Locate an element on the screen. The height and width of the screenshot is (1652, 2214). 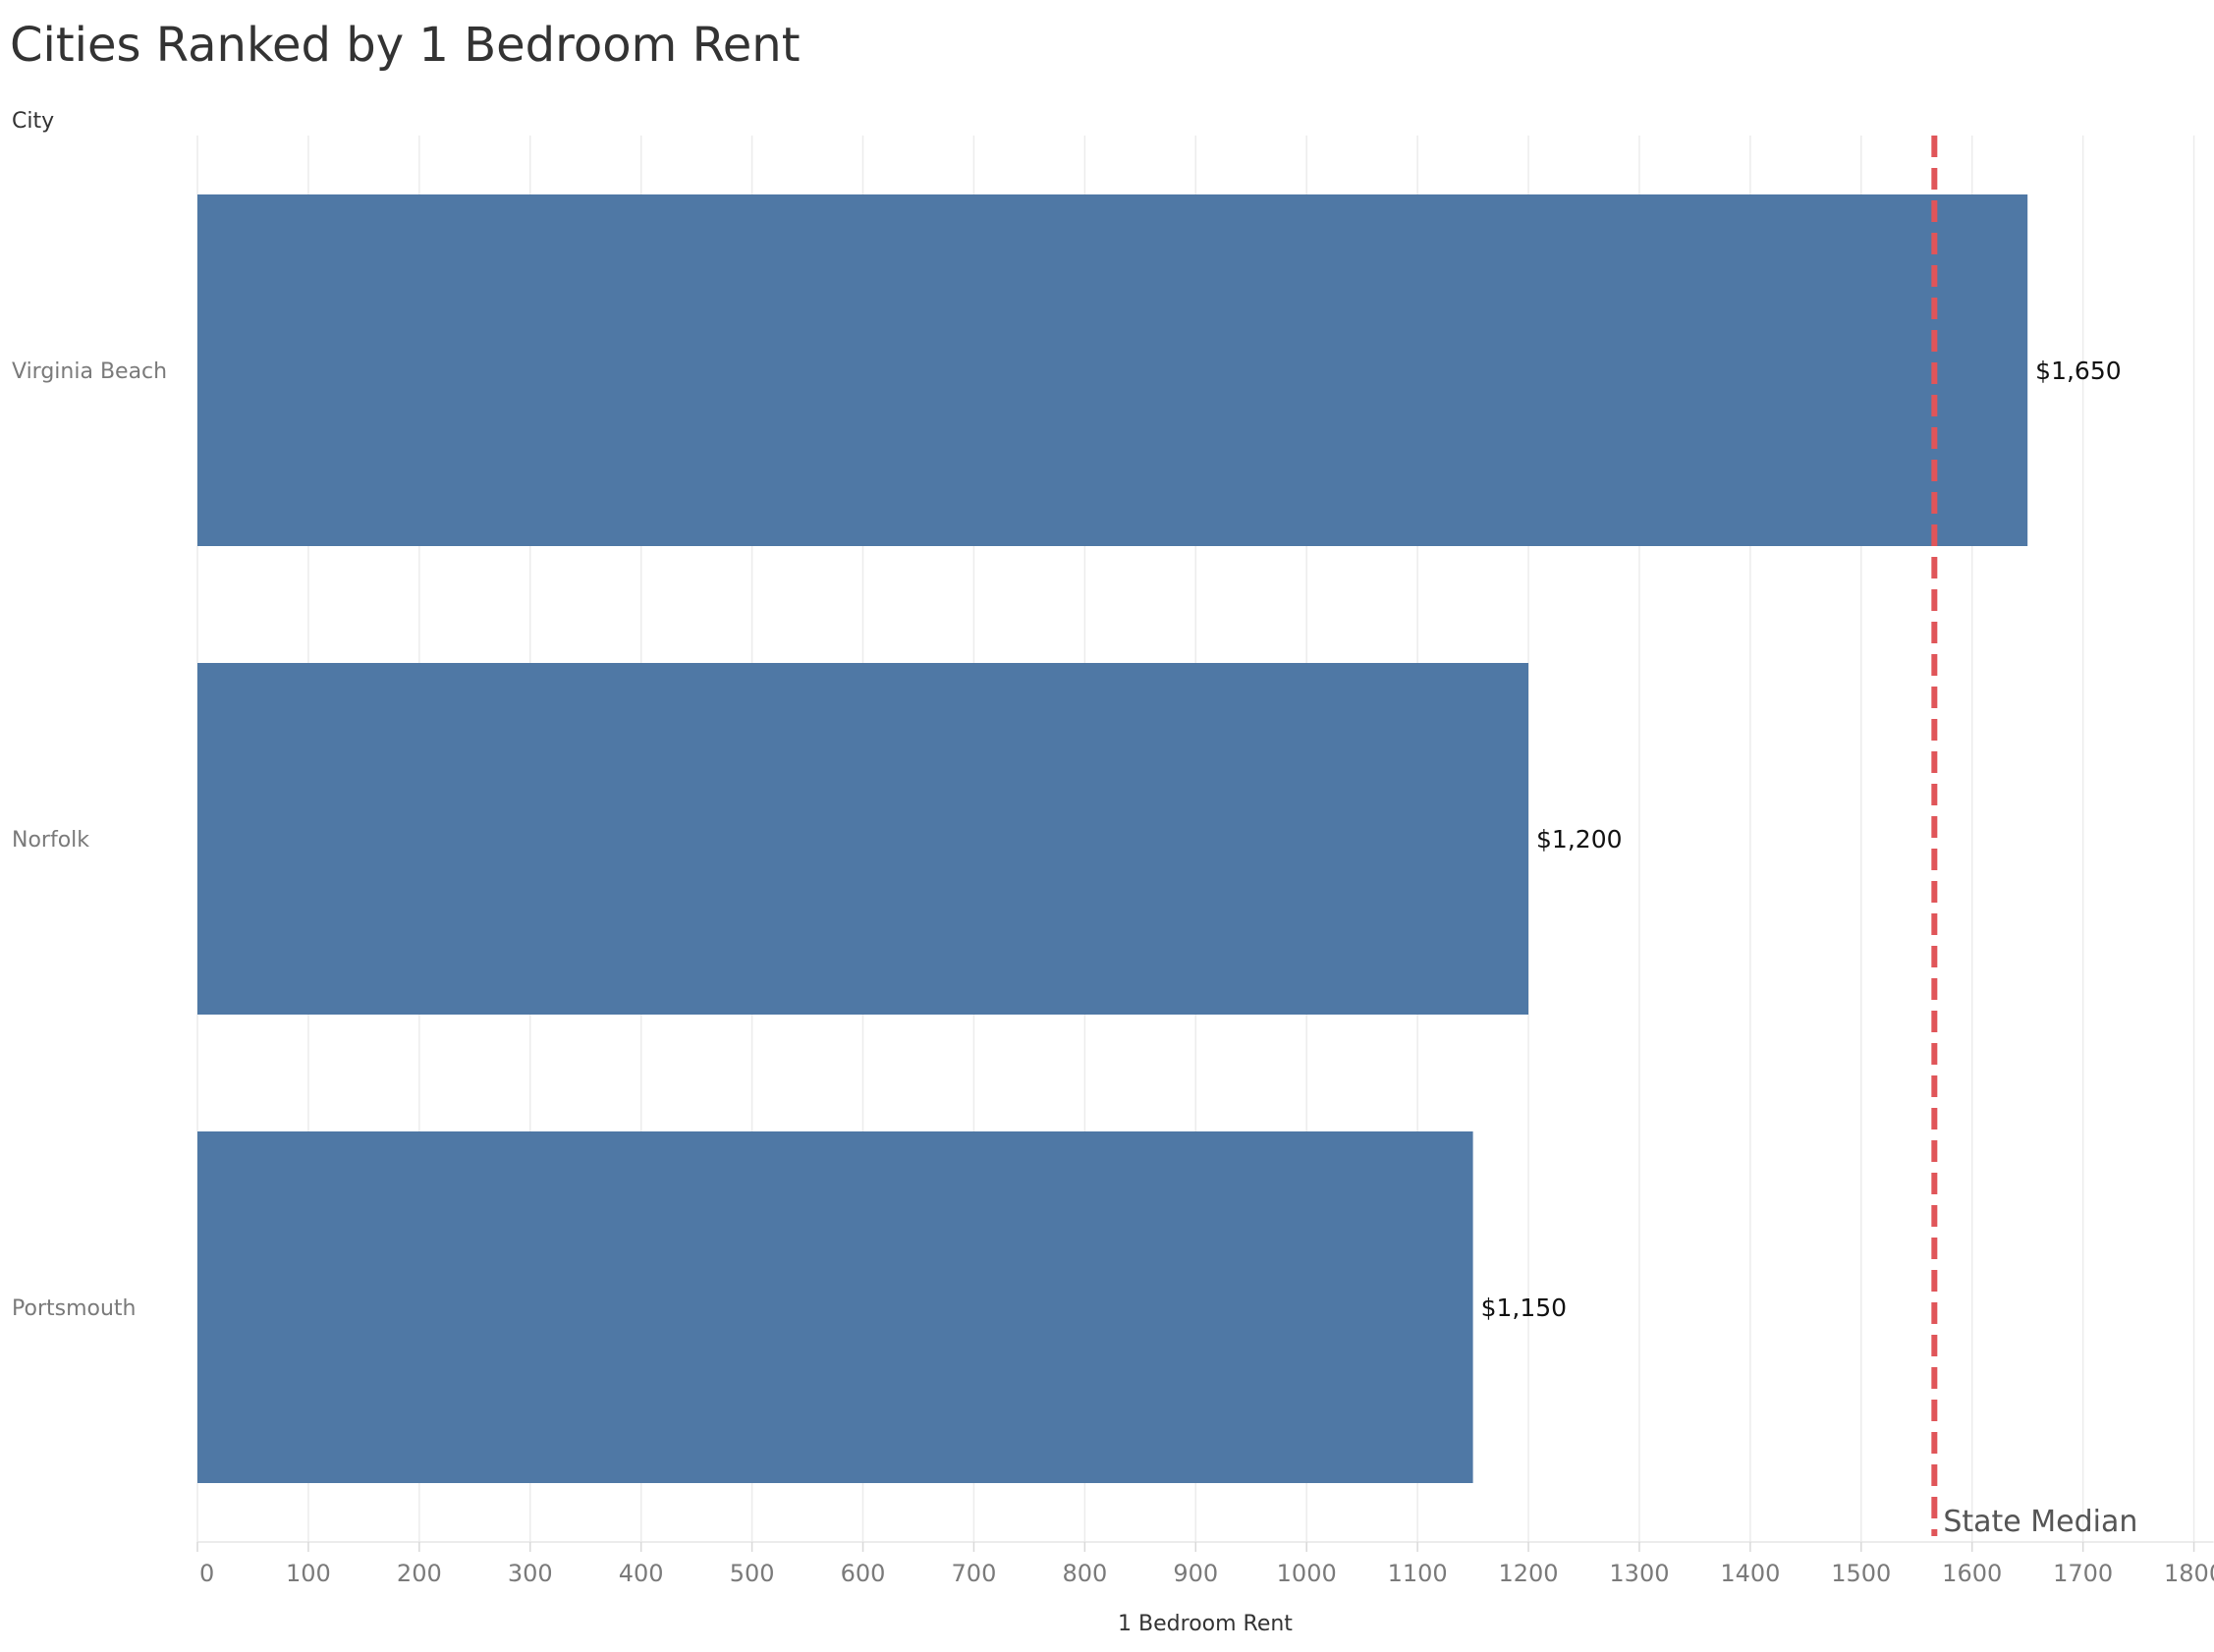
x-tick-label: 1600 is located at coordinates (1972, 1573).